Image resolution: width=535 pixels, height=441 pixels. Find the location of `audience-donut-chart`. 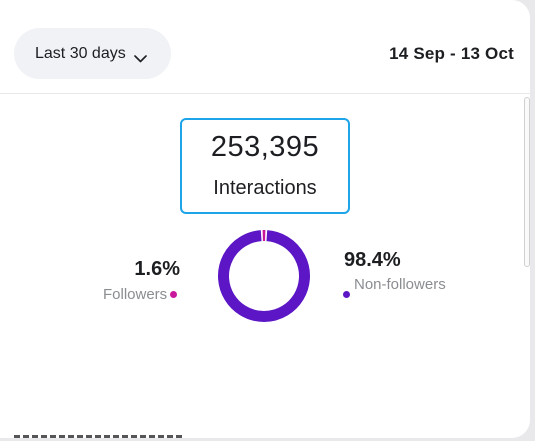

audience-donut-chart is located at coordinates (264, 276).